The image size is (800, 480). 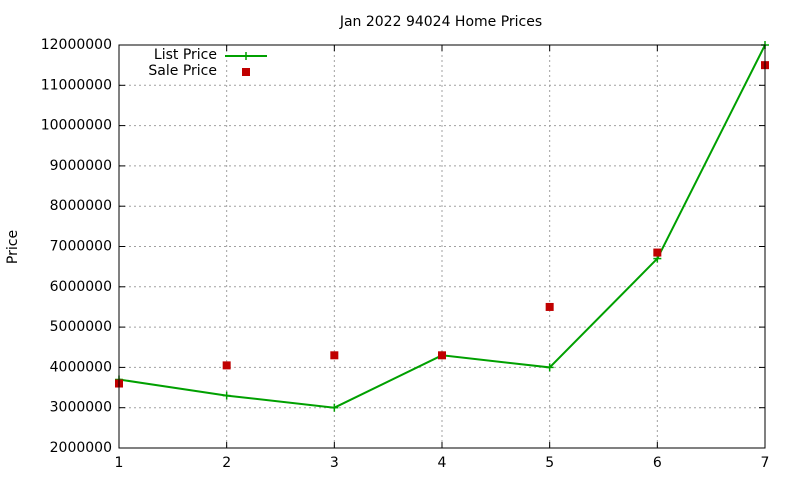 I want to click on legend: List Price Sale Price, so click(x=207, y=63).